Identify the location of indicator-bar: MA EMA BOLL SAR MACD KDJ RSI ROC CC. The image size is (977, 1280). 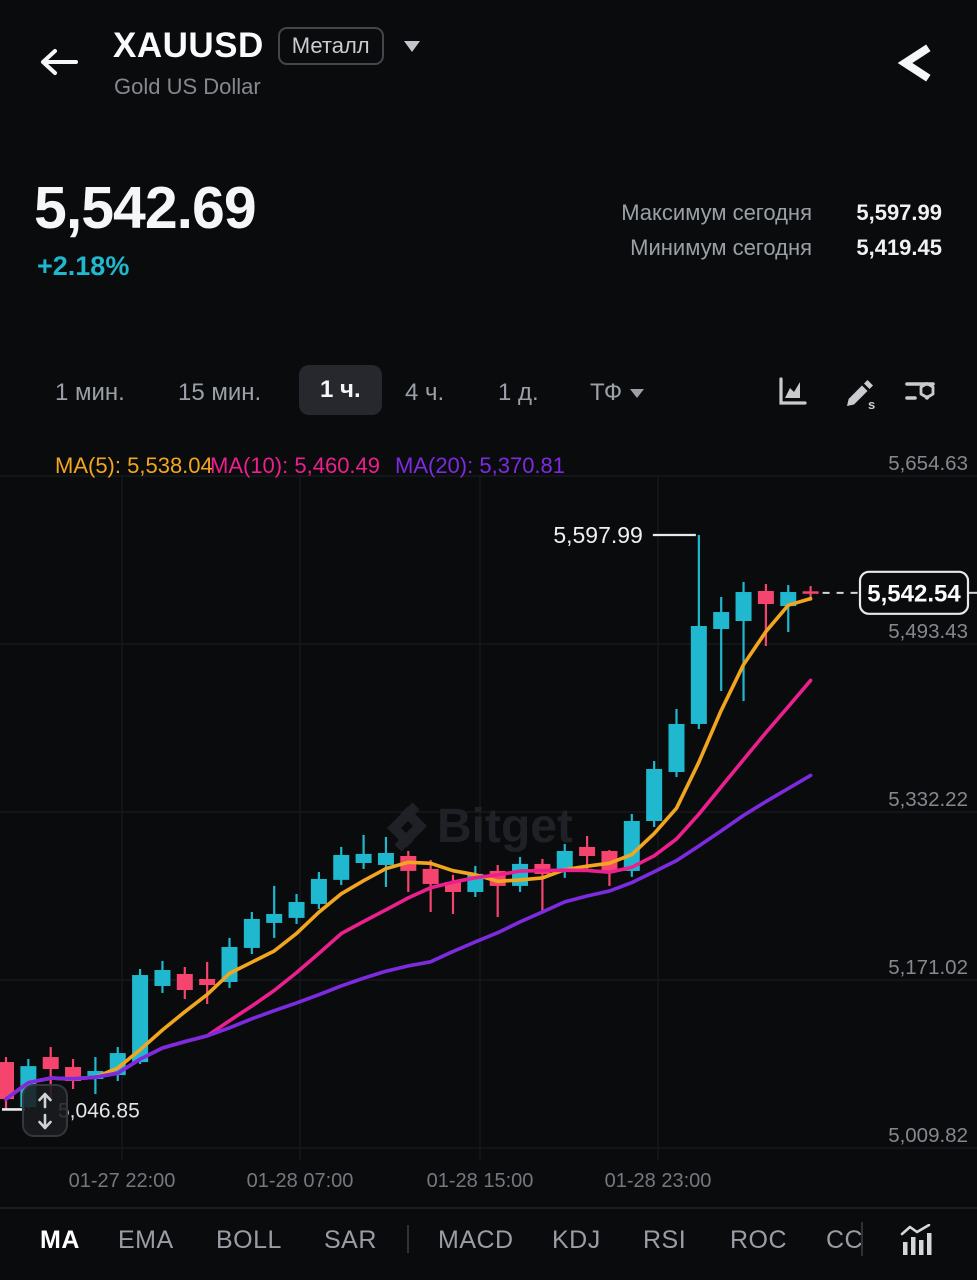
(488, 1243).